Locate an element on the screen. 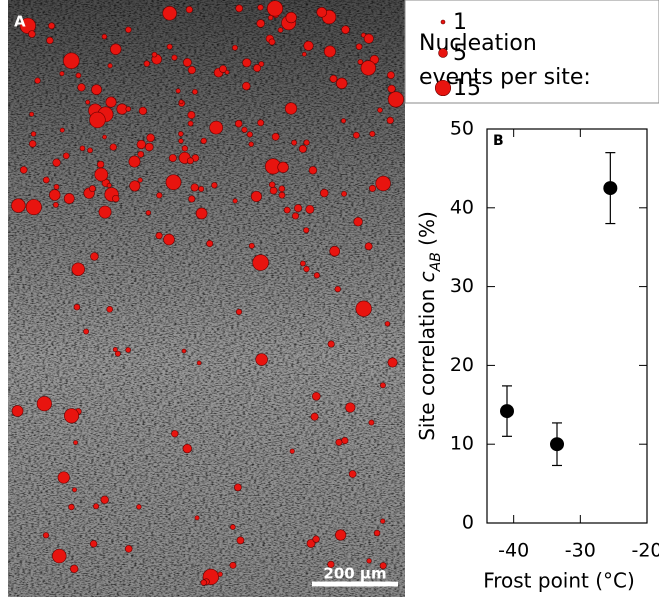  legend-label: 5 is located at coordinates (460, 53).